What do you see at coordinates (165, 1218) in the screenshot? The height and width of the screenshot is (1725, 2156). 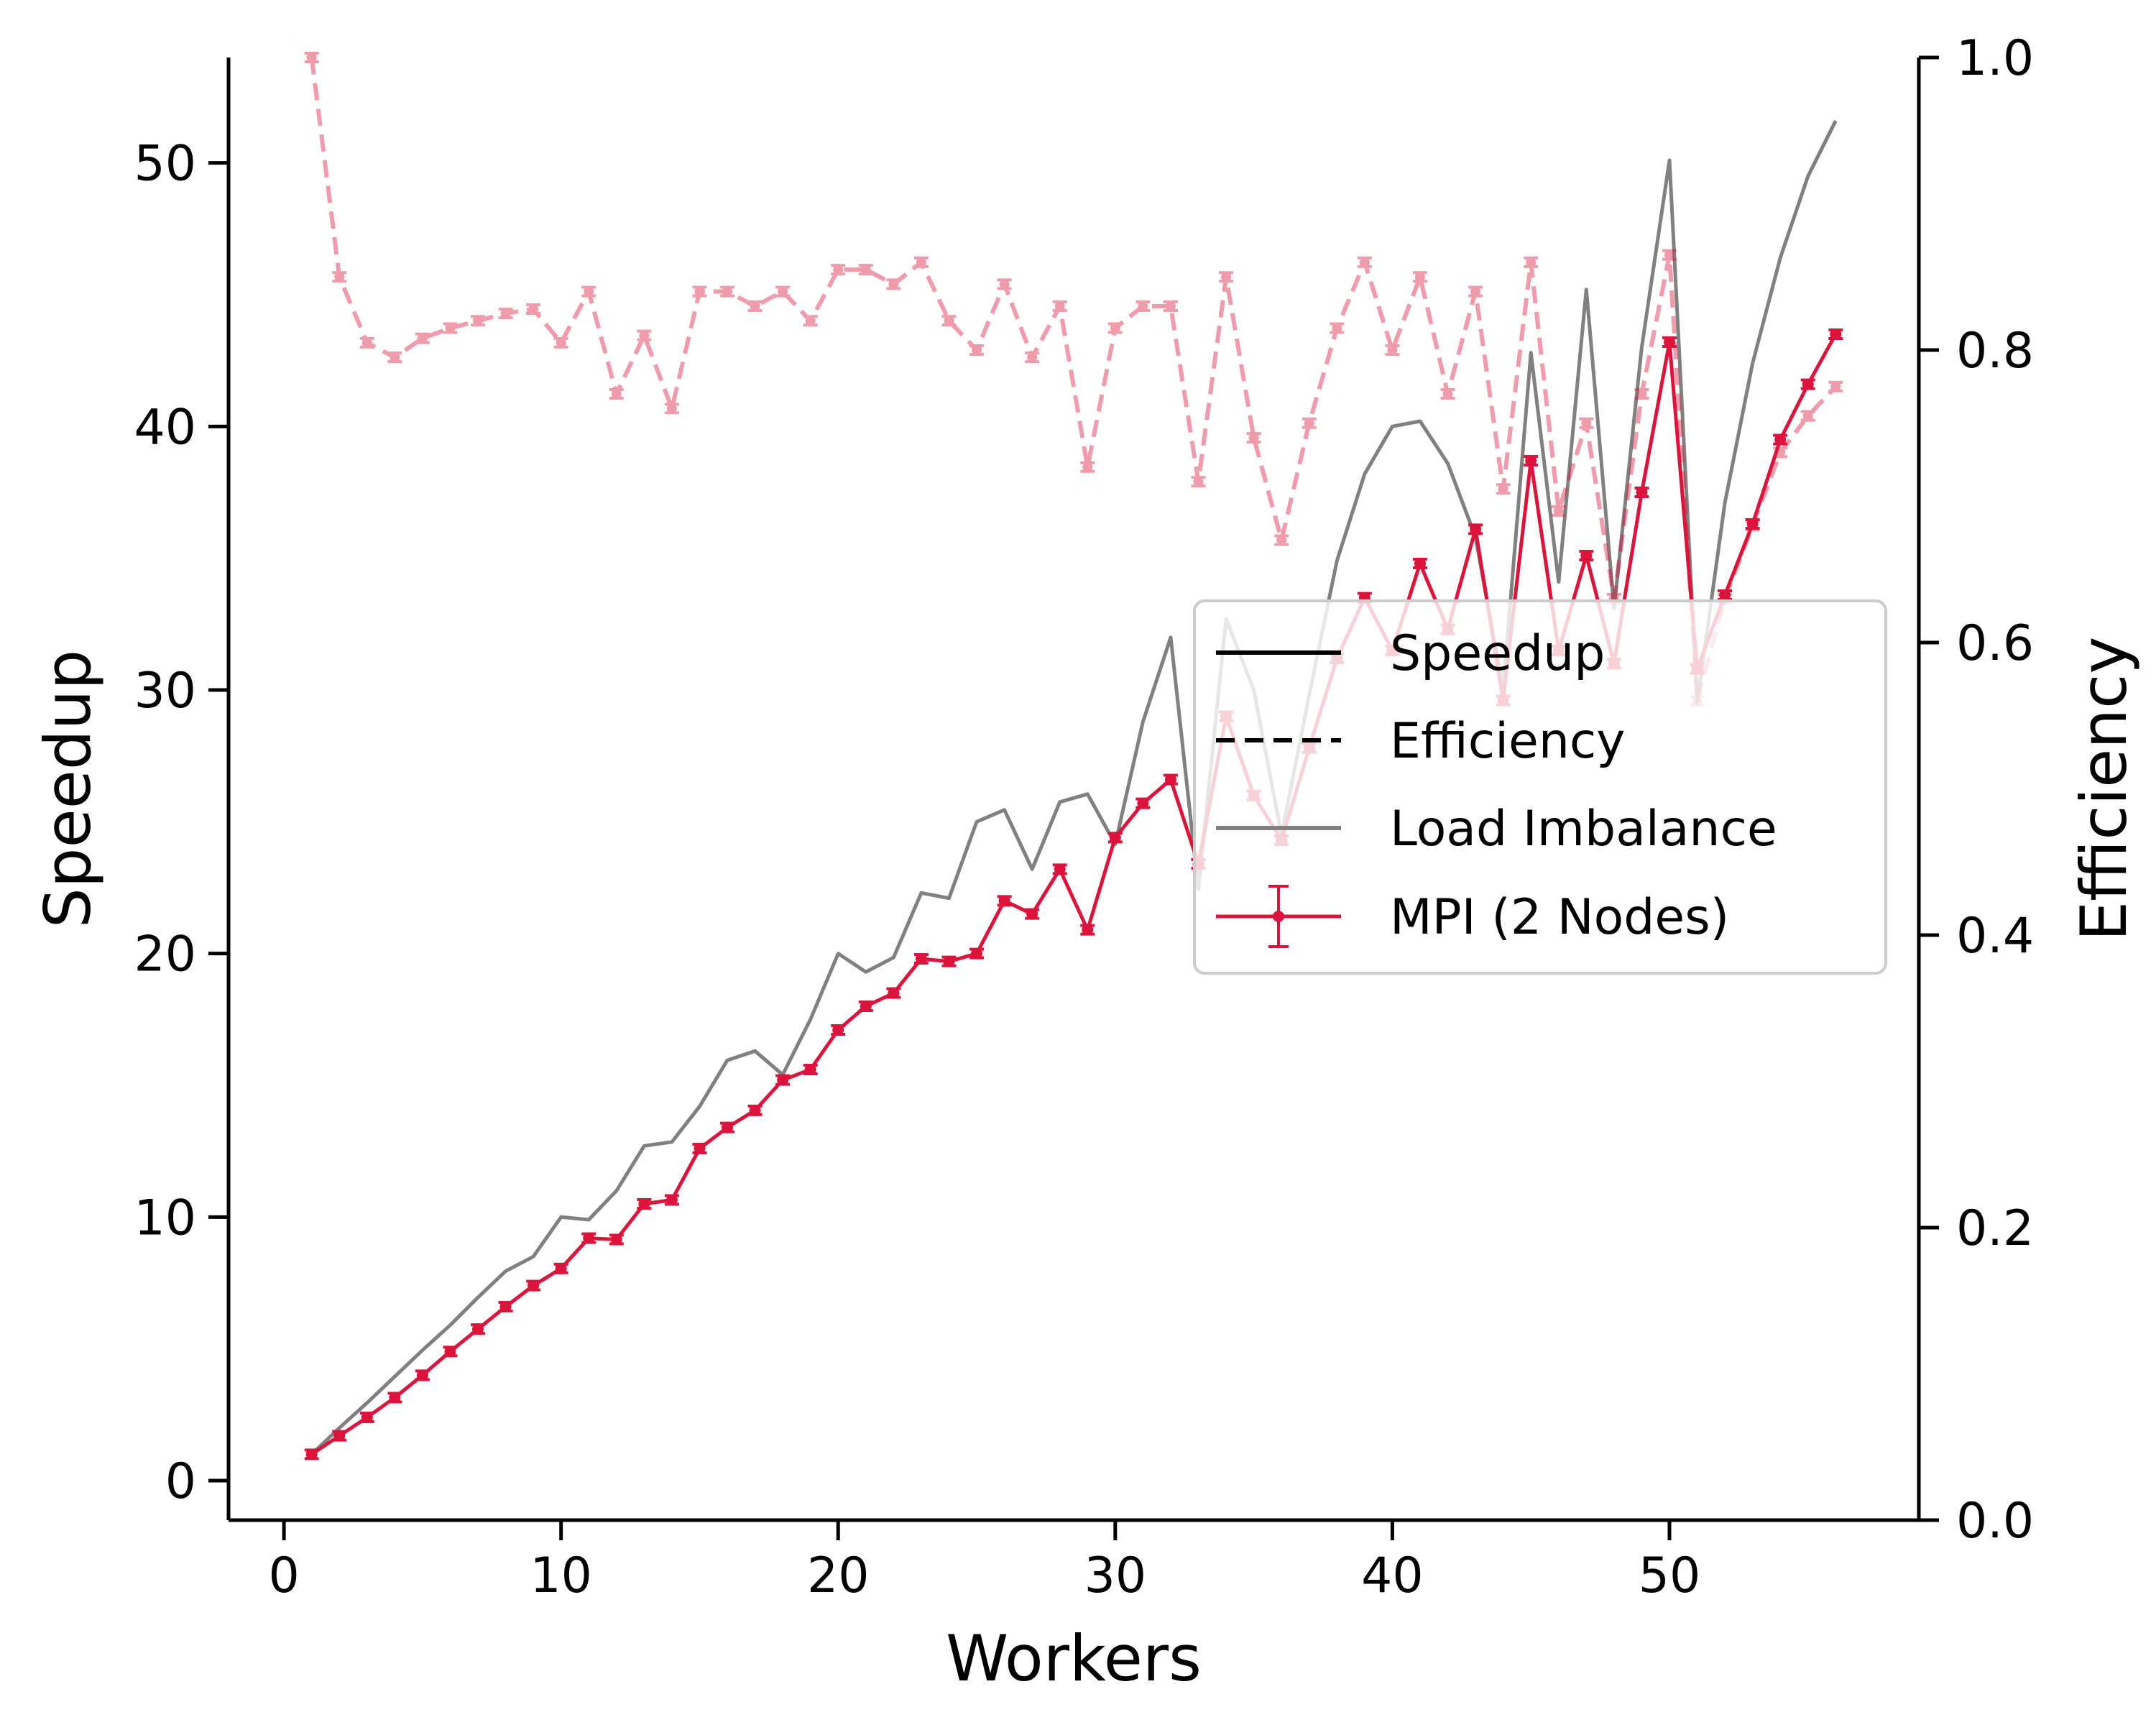 I see `y-left-tick-label: 10` at bounding box center [165, 1218].